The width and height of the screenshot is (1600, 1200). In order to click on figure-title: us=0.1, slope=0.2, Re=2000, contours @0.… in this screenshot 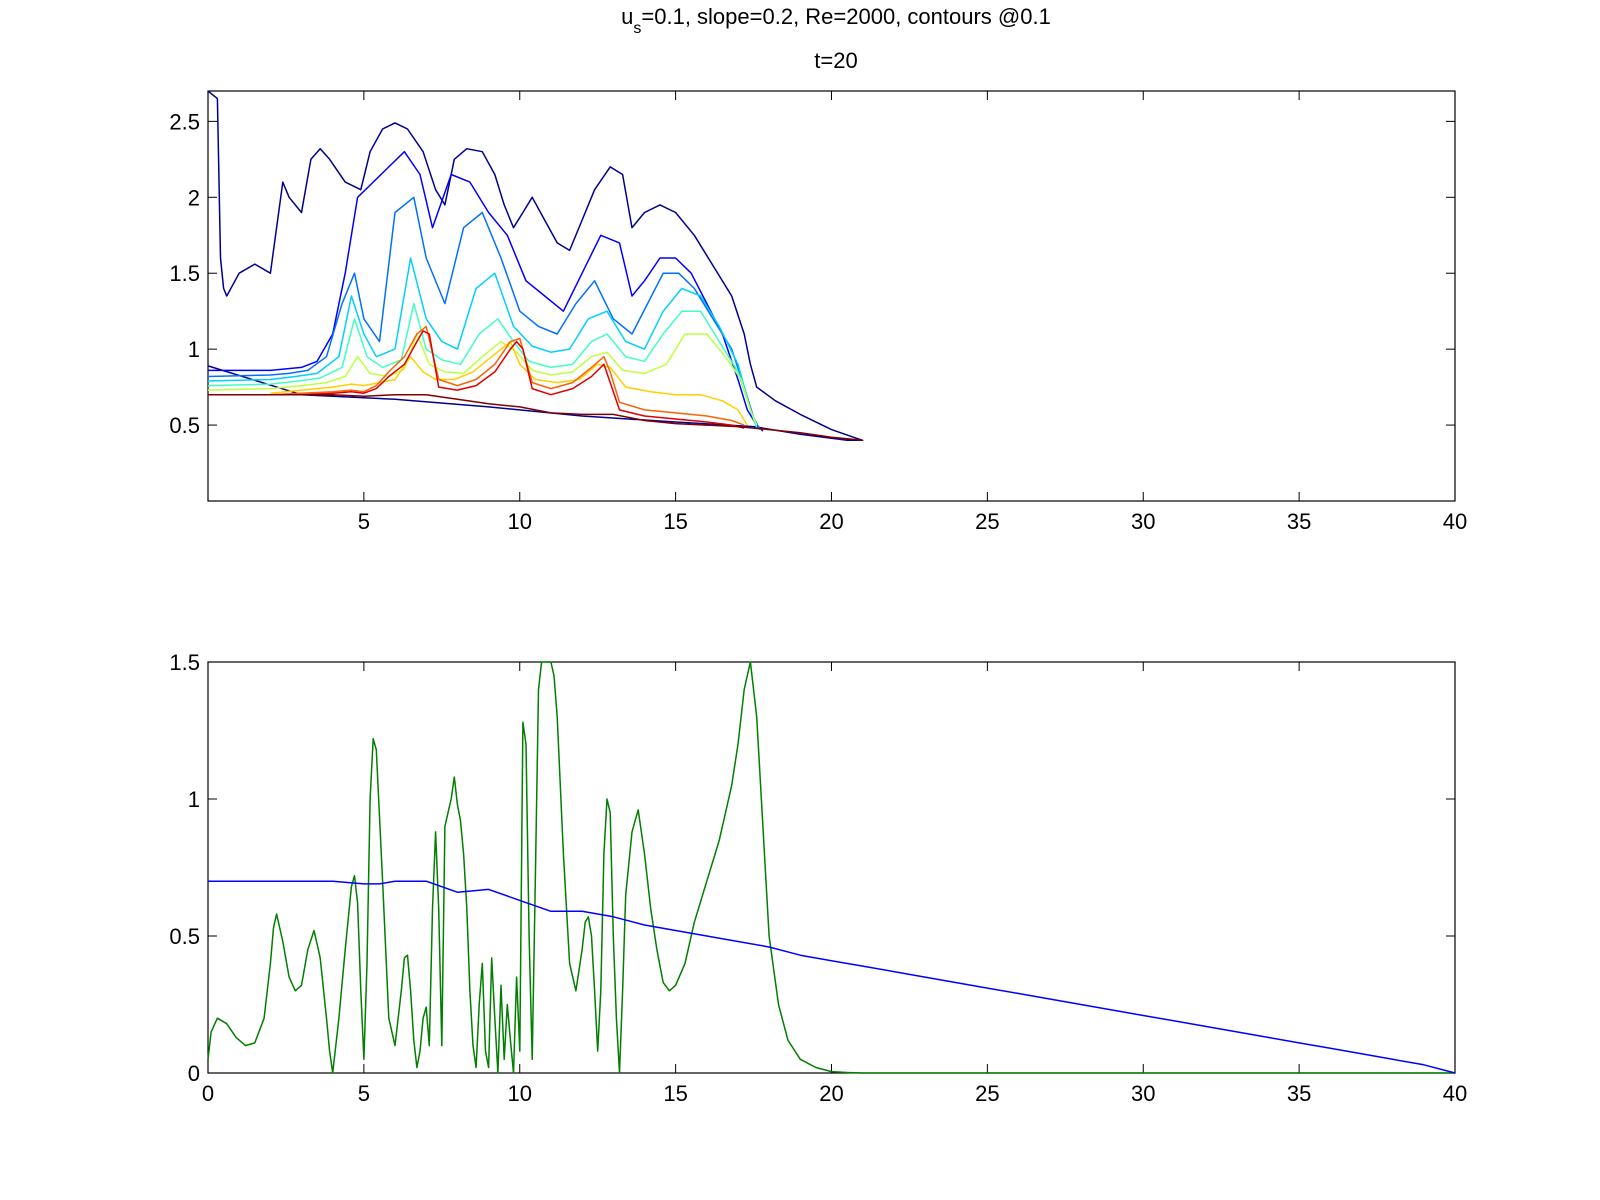, I will do `click(836, 20)`.